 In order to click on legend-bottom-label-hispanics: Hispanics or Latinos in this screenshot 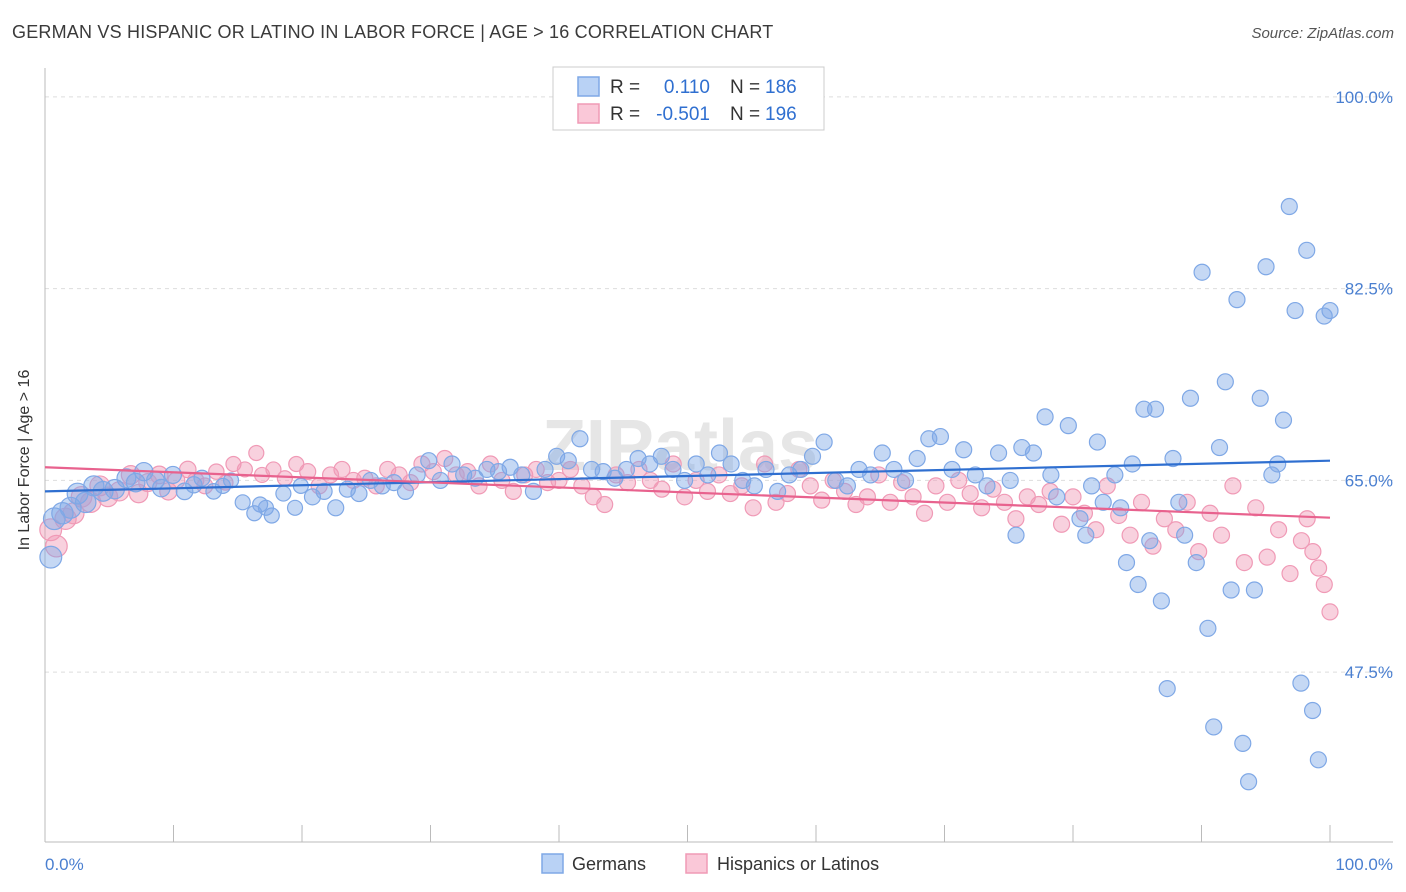, I will do `click(798, 864)`.